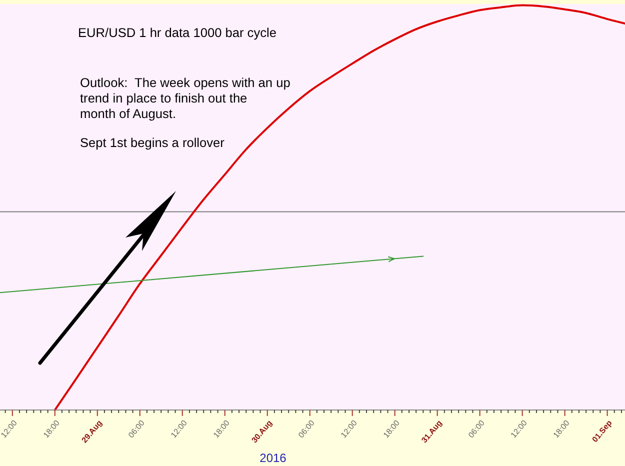 Image resolution: width=625 pixels, height=466 pixels. Describe the element at coordinates (177, 32) in the screenshot. I see `text: EUR/USD 1 hr data 1000 bar cycle` at that location.